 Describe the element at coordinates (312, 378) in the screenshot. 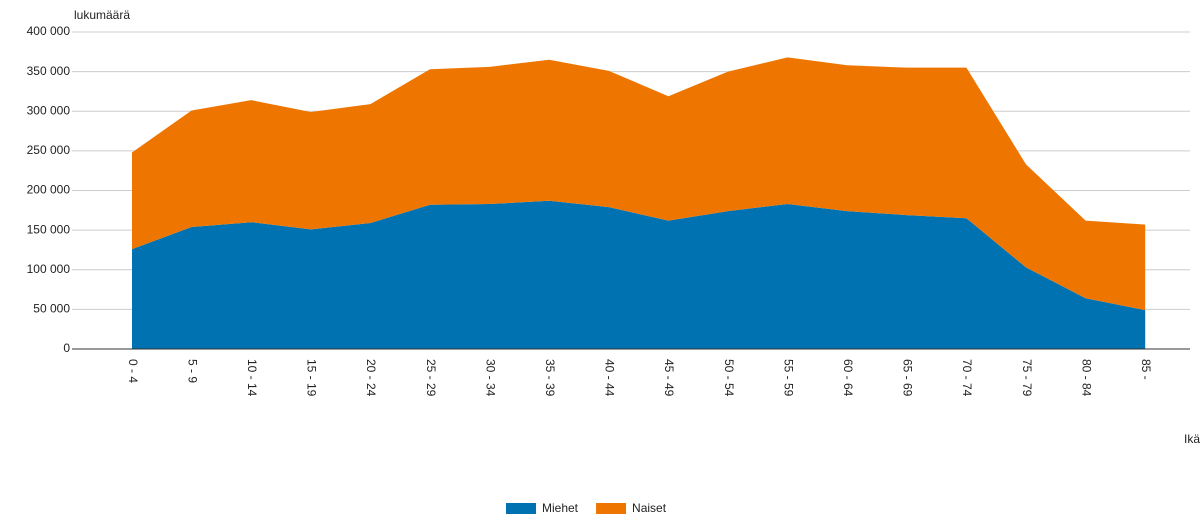

I see `x-tick-label: 15 - 19` at that location.